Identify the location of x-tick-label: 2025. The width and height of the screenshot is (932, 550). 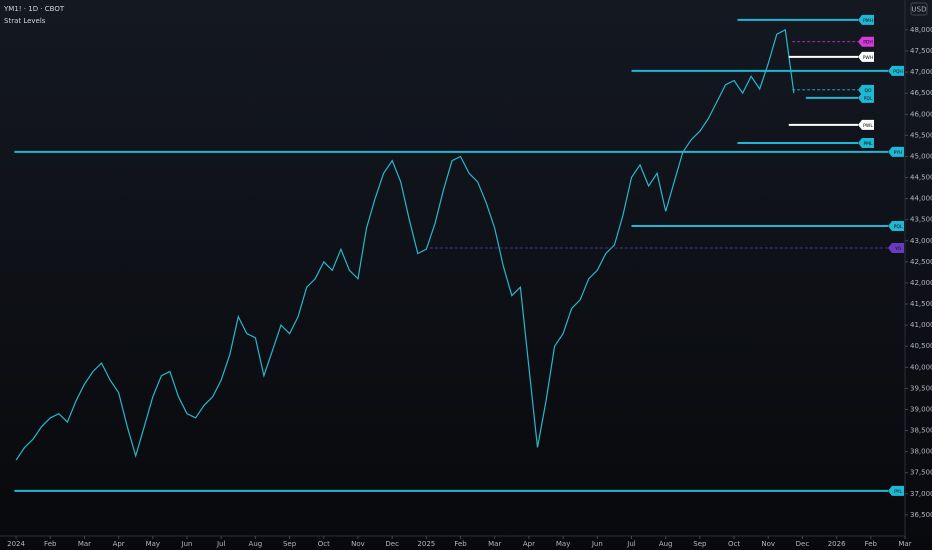
(426, 544).